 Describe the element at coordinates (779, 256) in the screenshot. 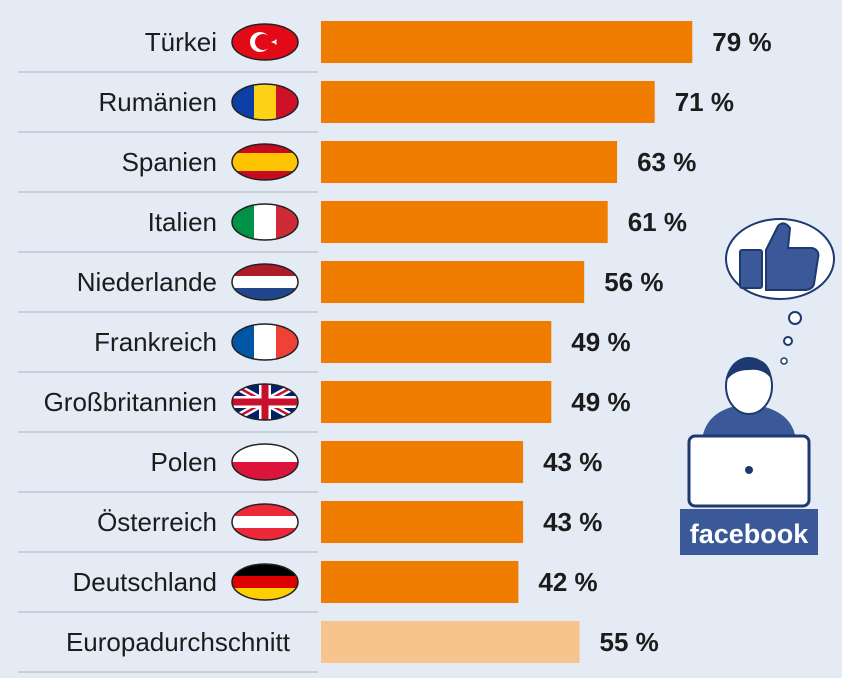

I see `thumbs-up-icon` at that location.